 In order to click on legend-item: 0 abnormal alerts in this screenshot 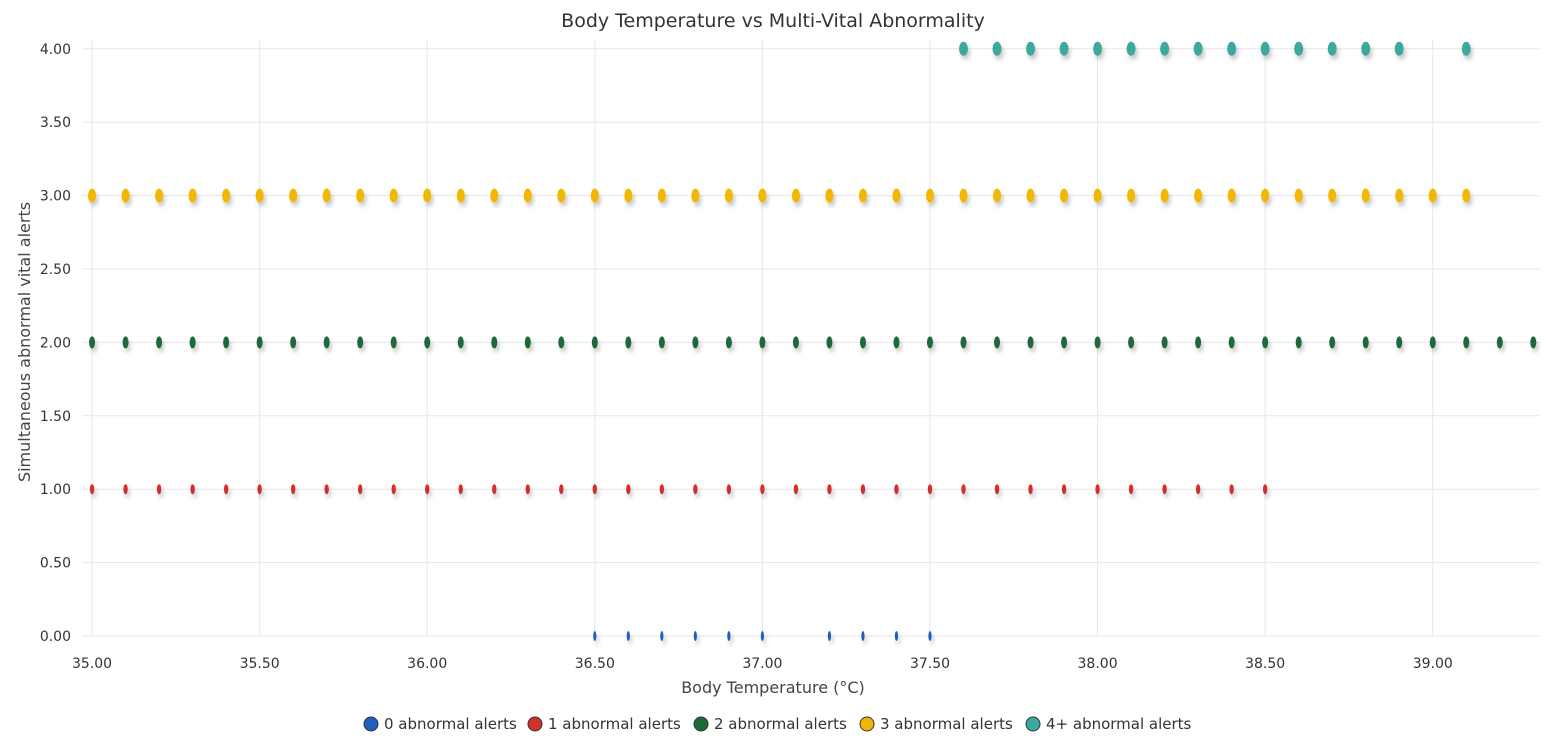, I will do `click(440, 724)`.